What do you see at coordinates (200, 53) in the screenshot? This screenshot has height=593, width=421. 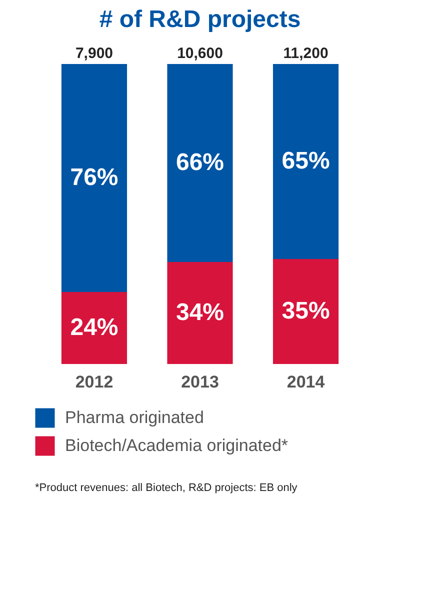 I see `annotation: 10,600` at bounding box center [200, 53].